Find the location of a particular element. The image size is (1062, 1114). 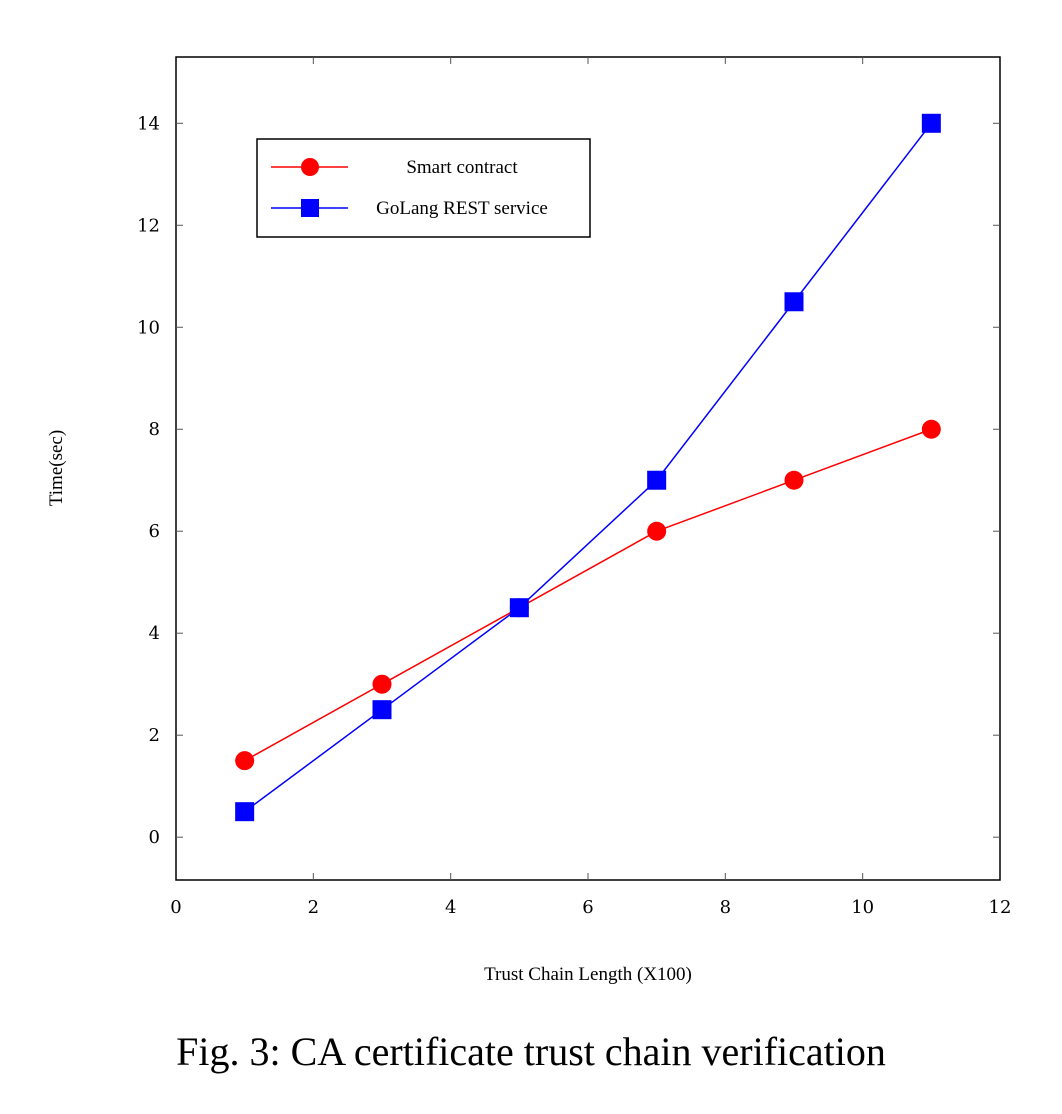

legend-label-golang: GoLang REST service is located at coordinates (462, 208).